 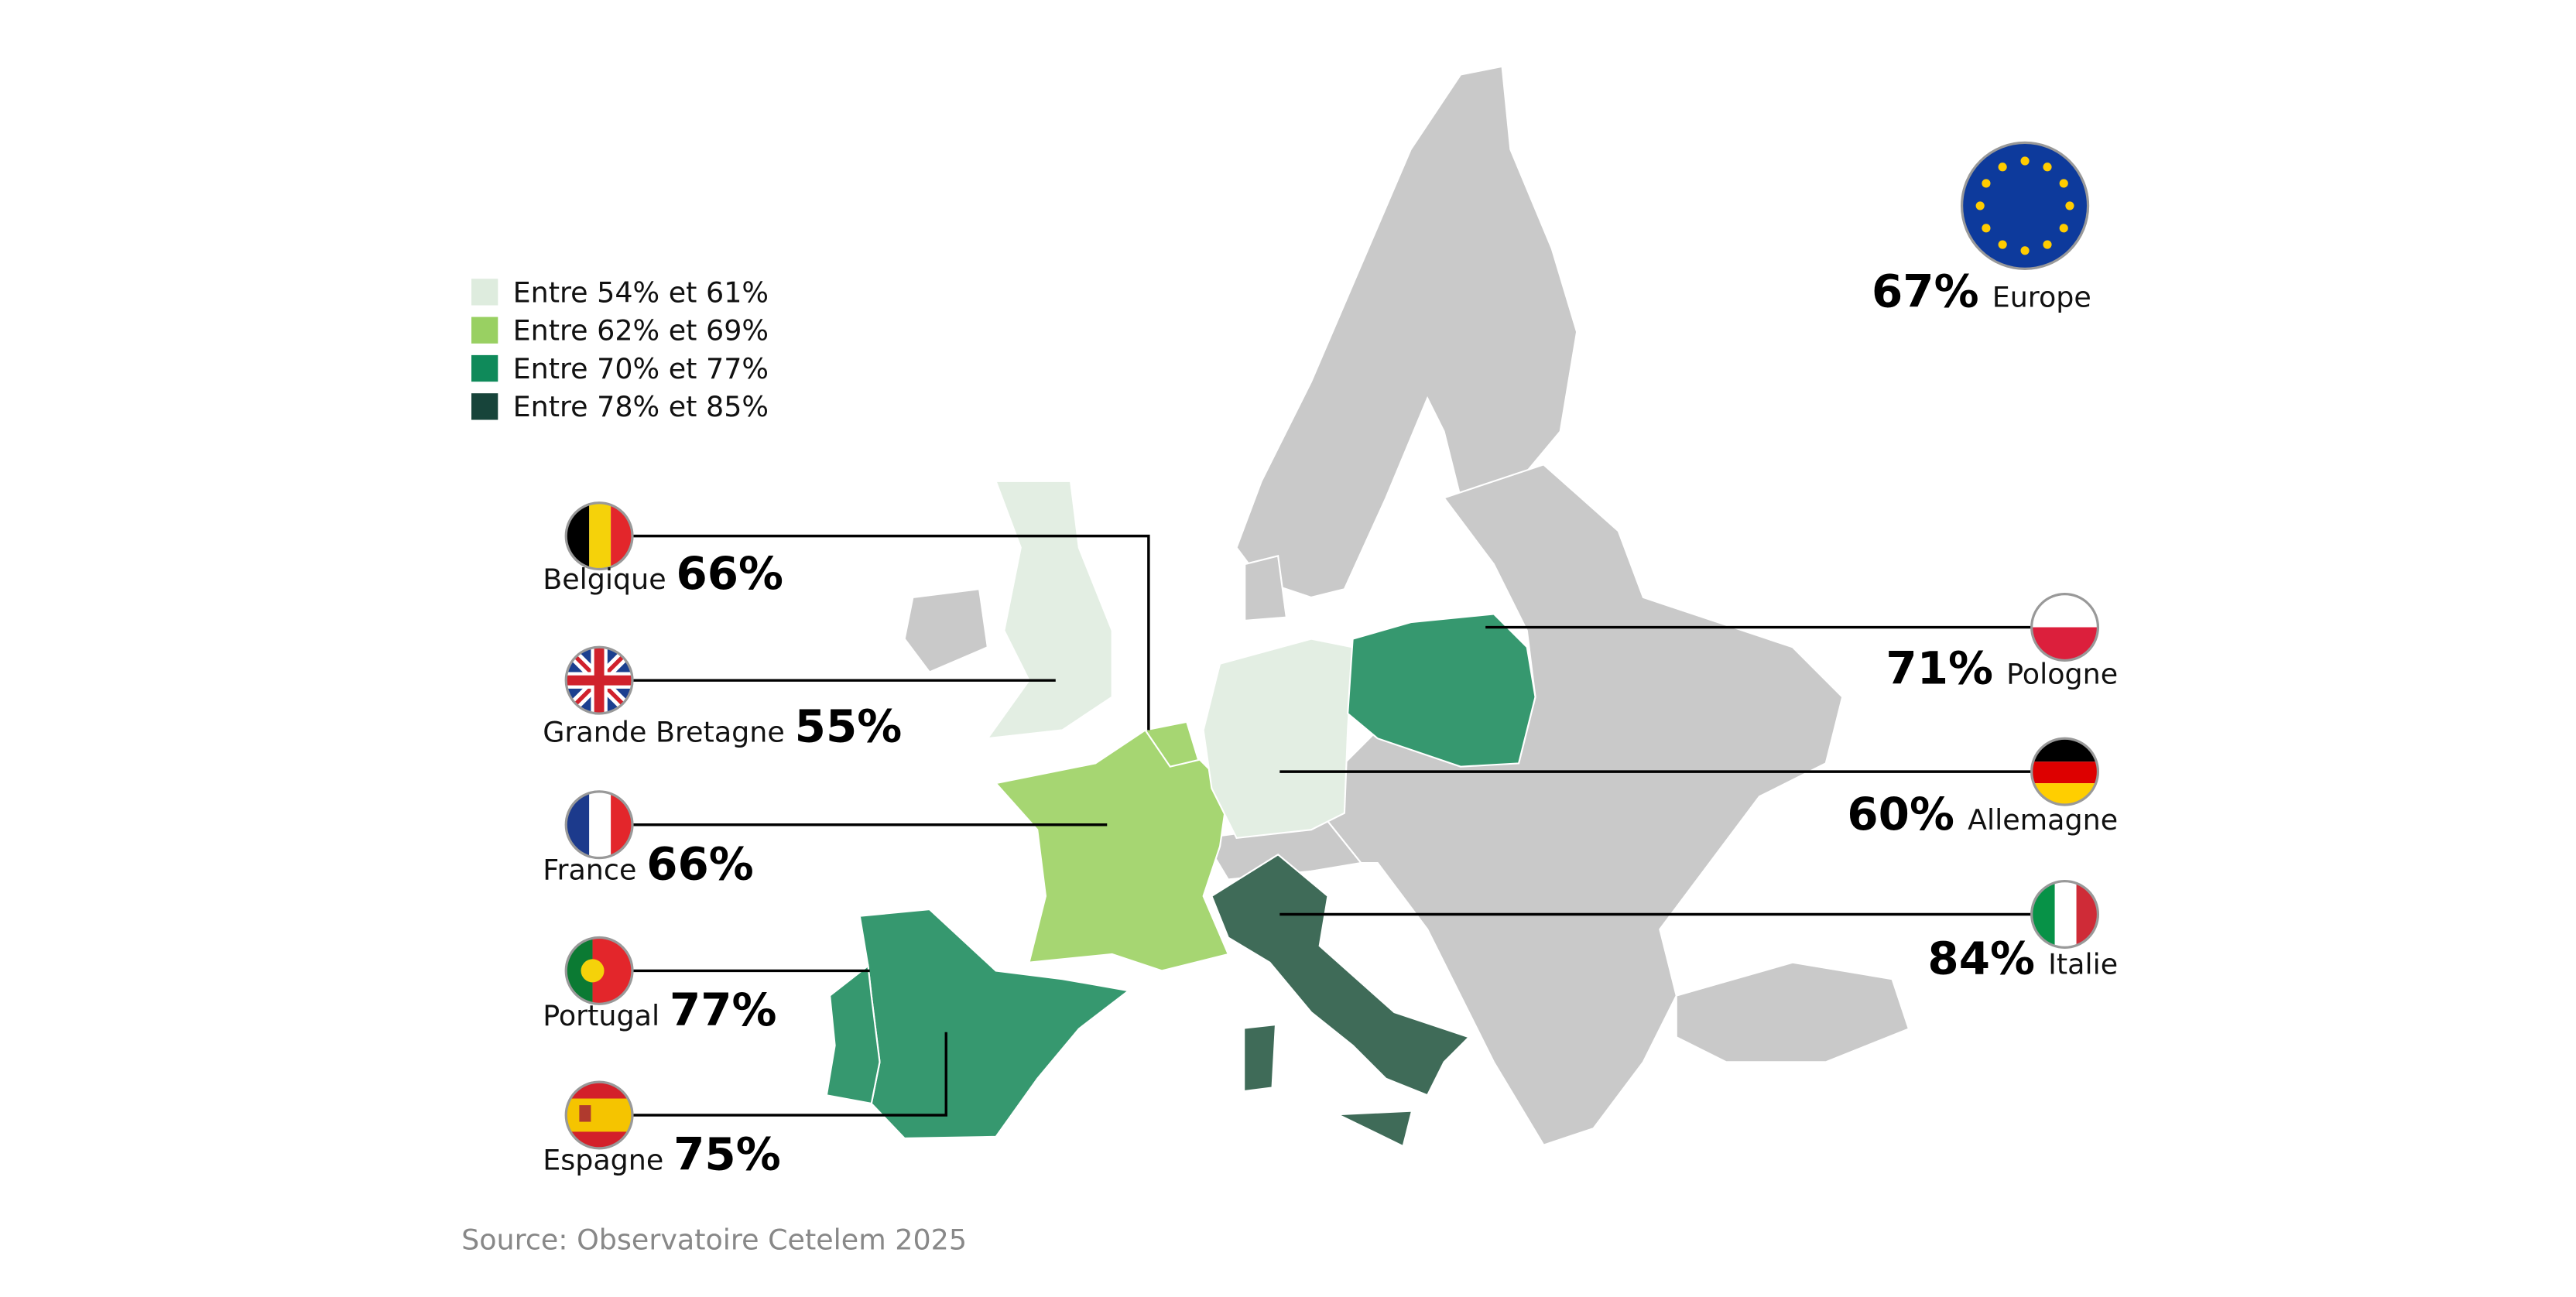 What do you see at coordinates (1049, 610) in the screenshot?
I see `uk` at bounding box center [1049, 610].